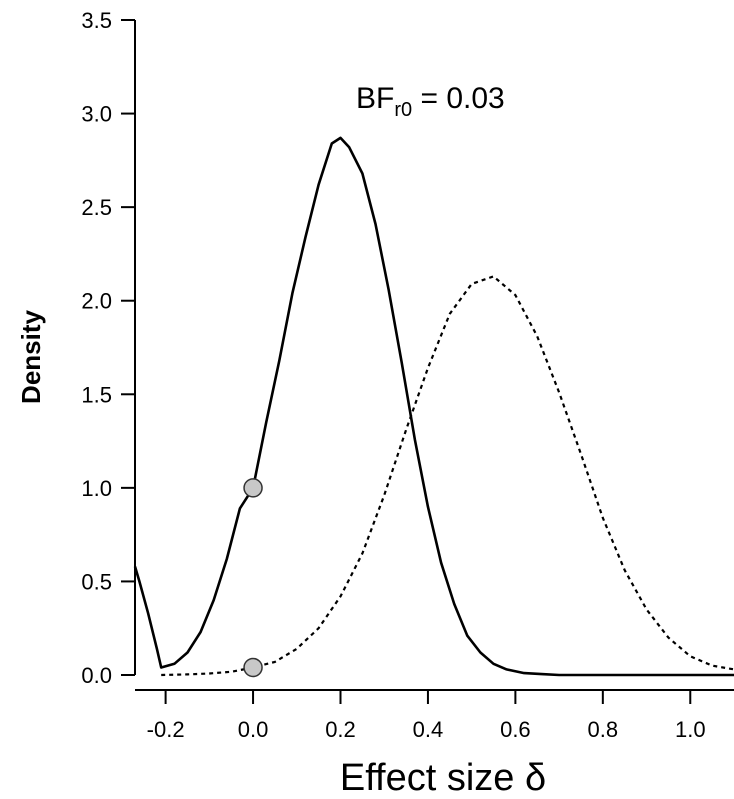 The height and width of the screenshot is (799, 734). What do you see at coordinates (96, 488) in the screenshot?
I see `y-tick-label: 1.0` at bounding box center [96, 488].